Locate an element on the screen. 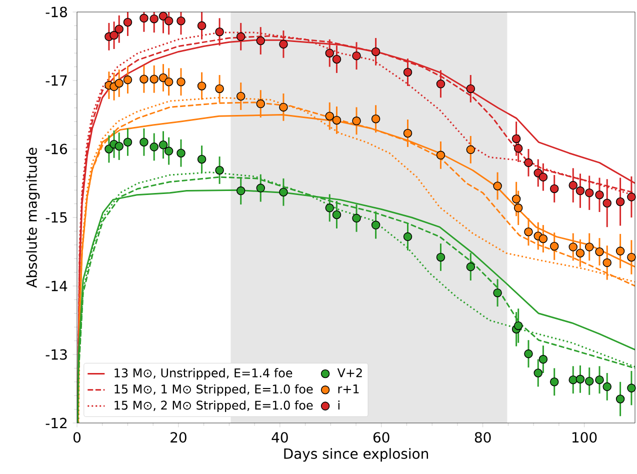 This screenshot has width=637, height=474. y-tick-label: -16 is located at coordinates (57, 149).